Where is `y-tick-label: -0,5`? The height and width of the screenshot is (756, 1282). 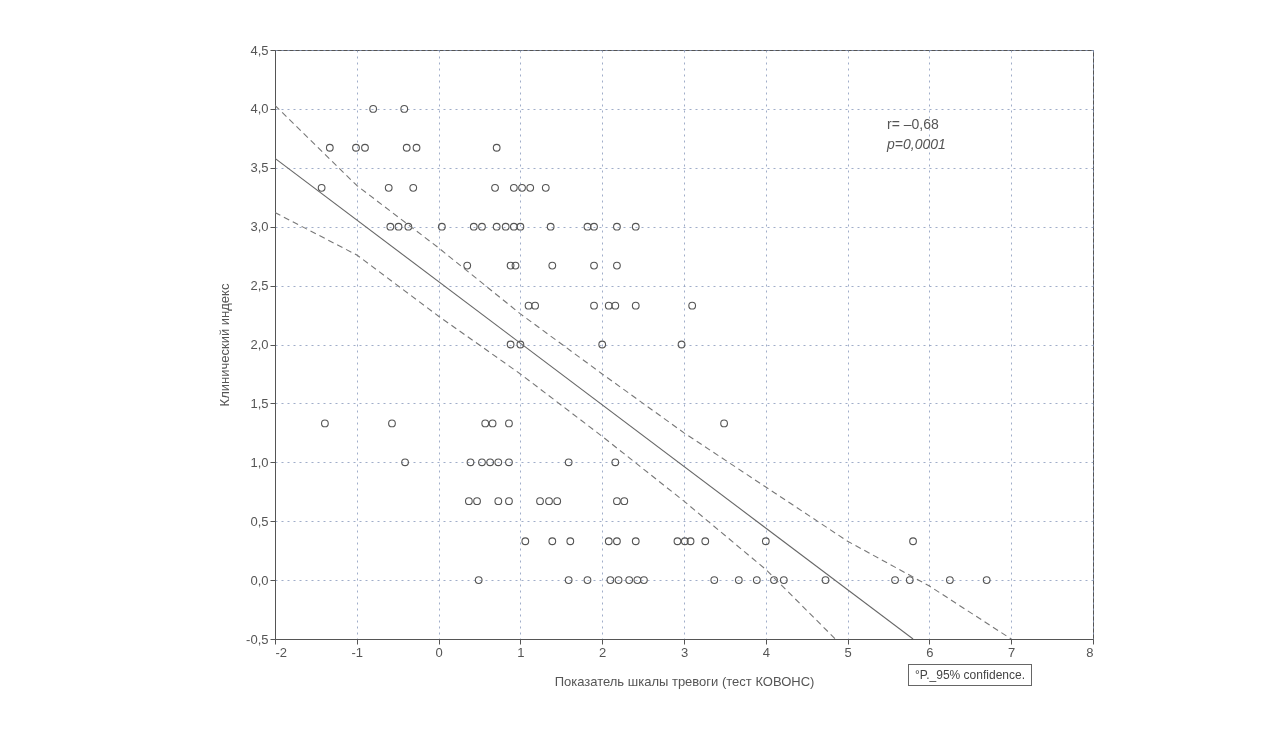
y-tick-label: -0,5 is located at coordinates (257, 639).